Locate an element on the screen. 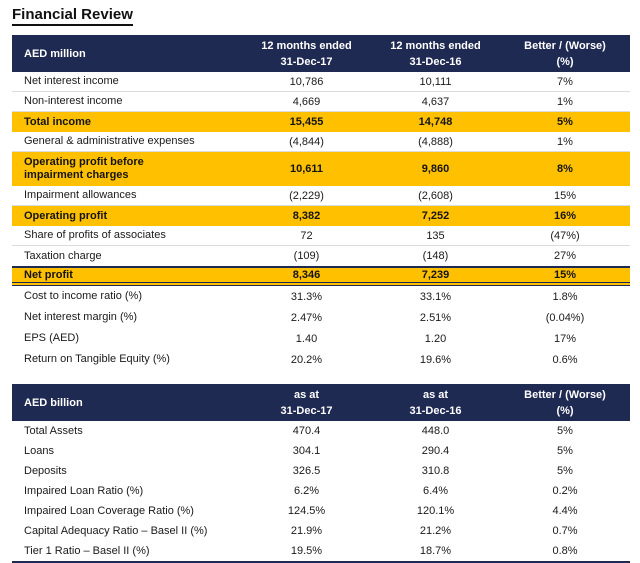  row-label: Net interest margin (%) is located at coordinates (81, 317).